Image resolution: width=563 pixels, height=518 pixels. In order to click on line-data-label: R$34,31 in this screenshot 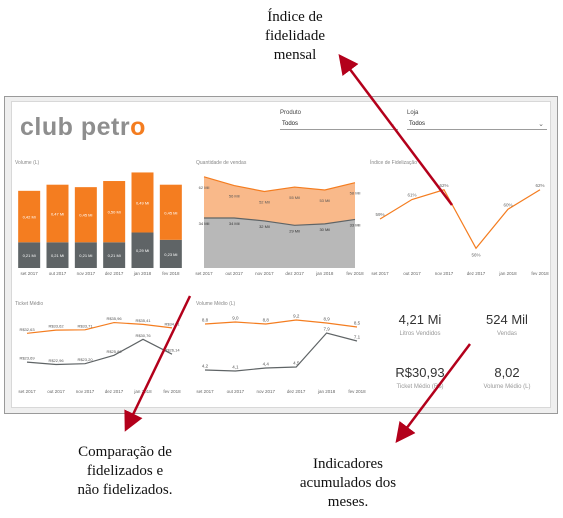, I will do `click(172, 323)`.